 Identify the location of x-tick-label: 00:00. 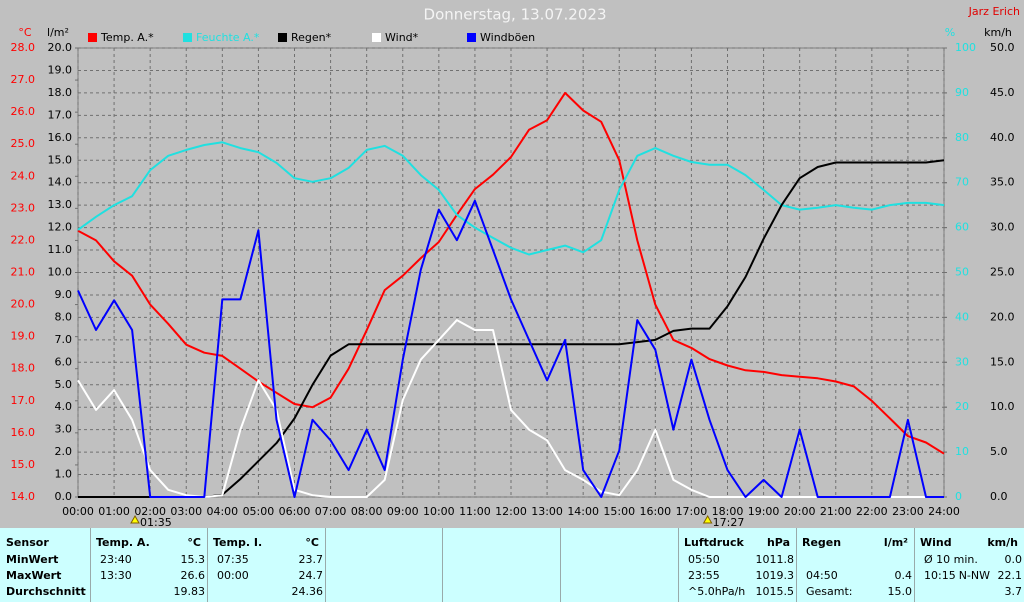
(78, 511).